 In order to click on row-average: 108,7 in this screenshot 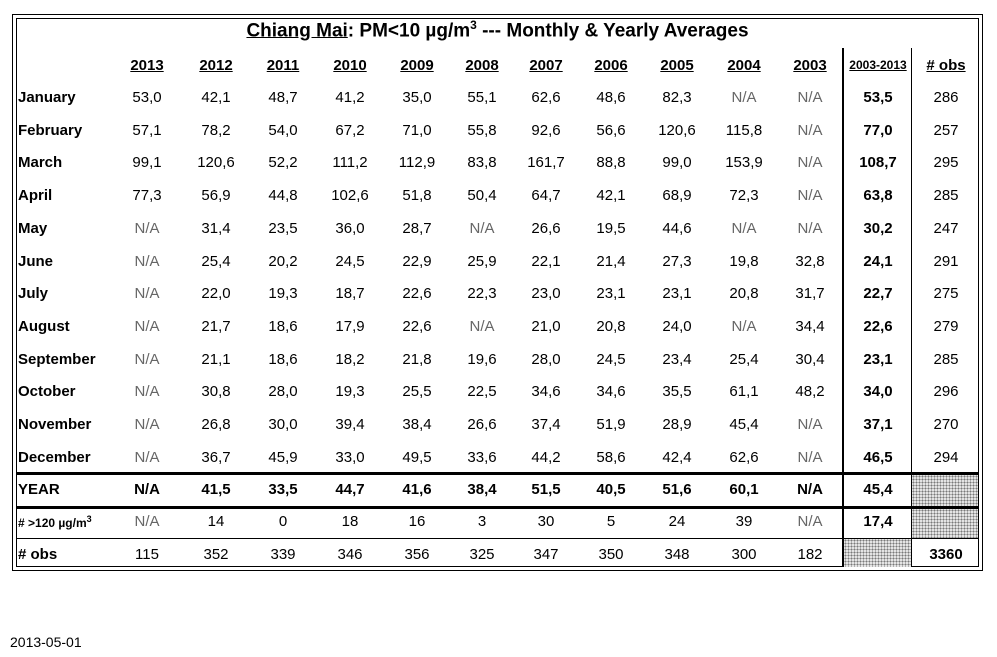, I will do `click(878, 163)`.